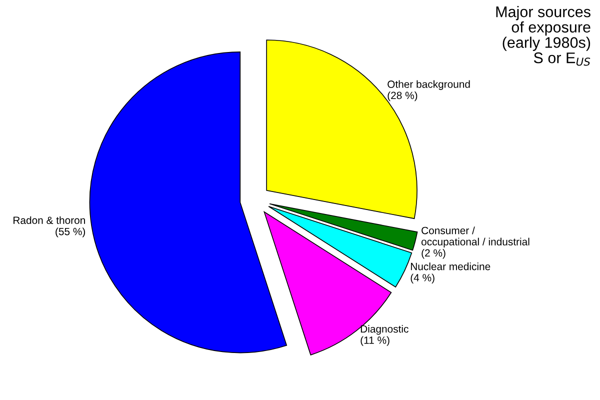  I want to click on slice-label: Diagnostic, so click(384, 330).